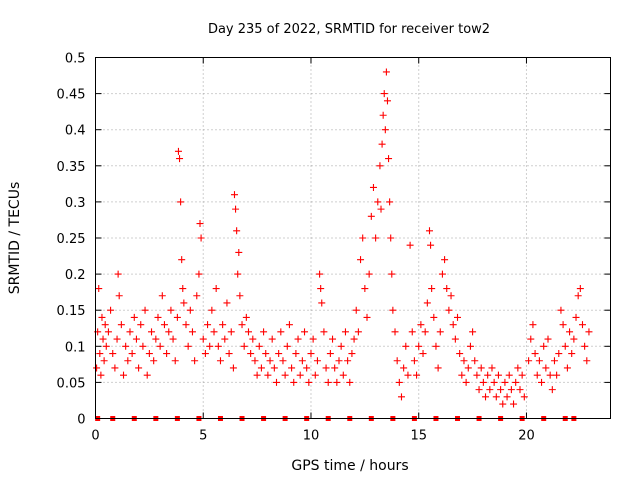 The width and height of the screenshot is (640, 480). What do you see at coordinates (203, 436) in the screenshot?
I see `x-tick-label: 5` at bounding box center [203, 436].